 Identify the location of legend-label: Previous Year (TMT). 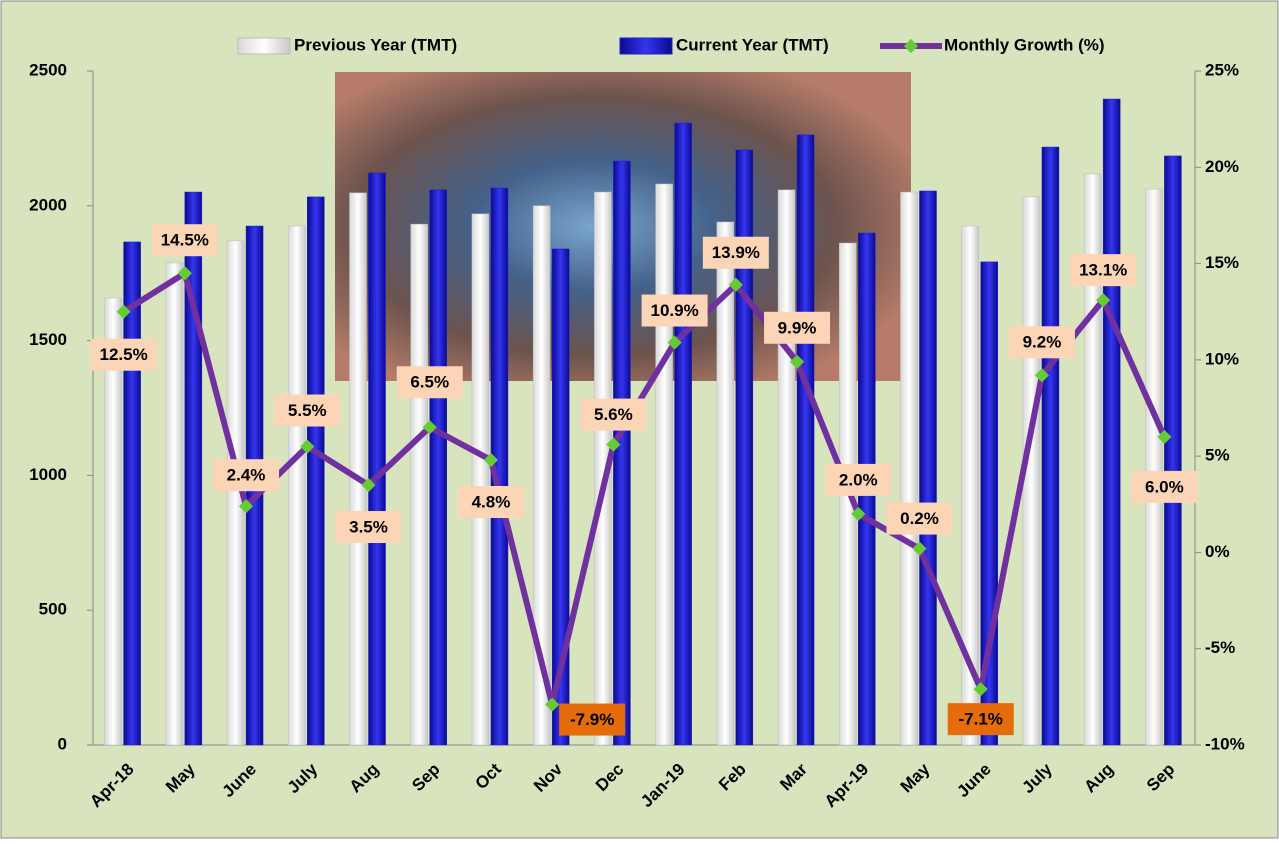
(375, 44).